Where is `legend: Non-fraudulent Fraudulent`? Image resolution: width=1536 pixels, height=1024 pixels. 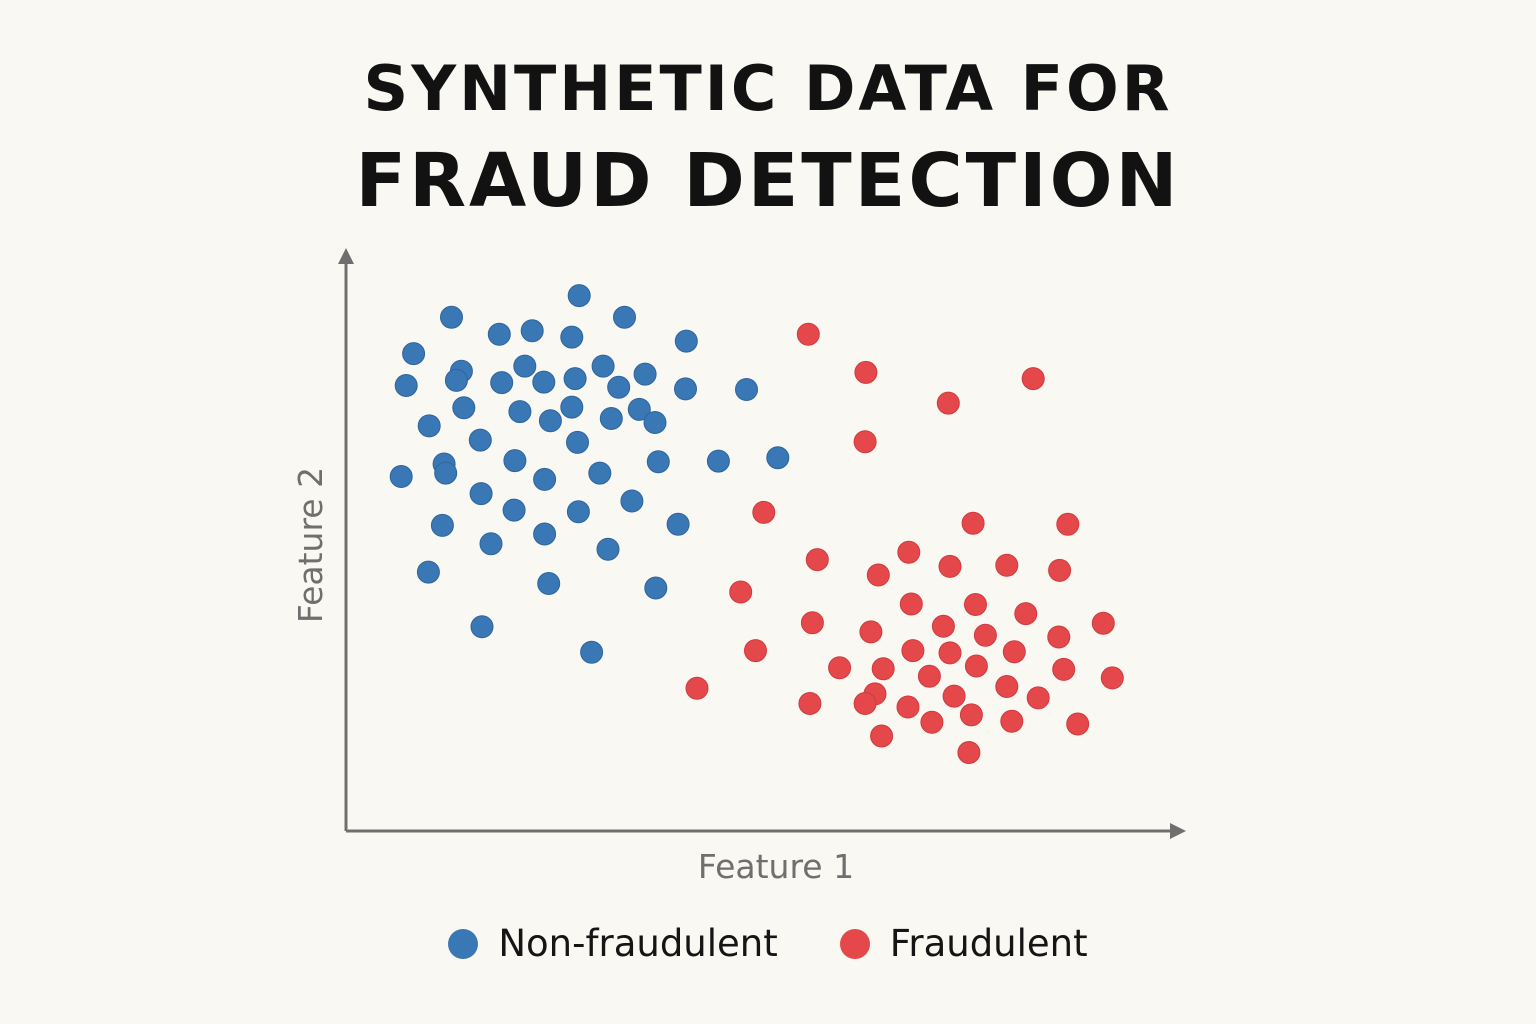 legend: Non-fraudulent Fraudulent is located at coordinates (768, 943).